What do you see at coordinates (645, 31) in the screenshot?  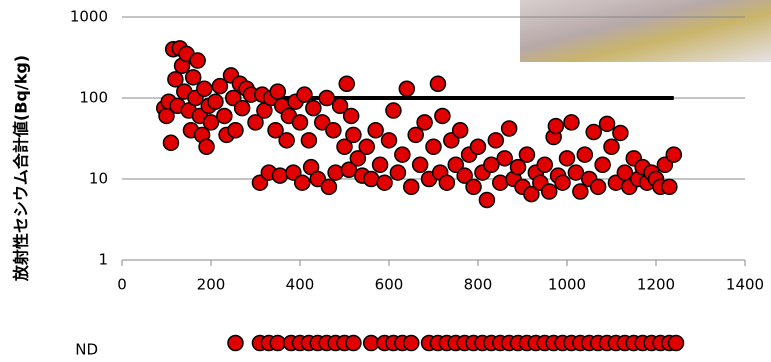 I see `photo` at bounding box center [645, 31].